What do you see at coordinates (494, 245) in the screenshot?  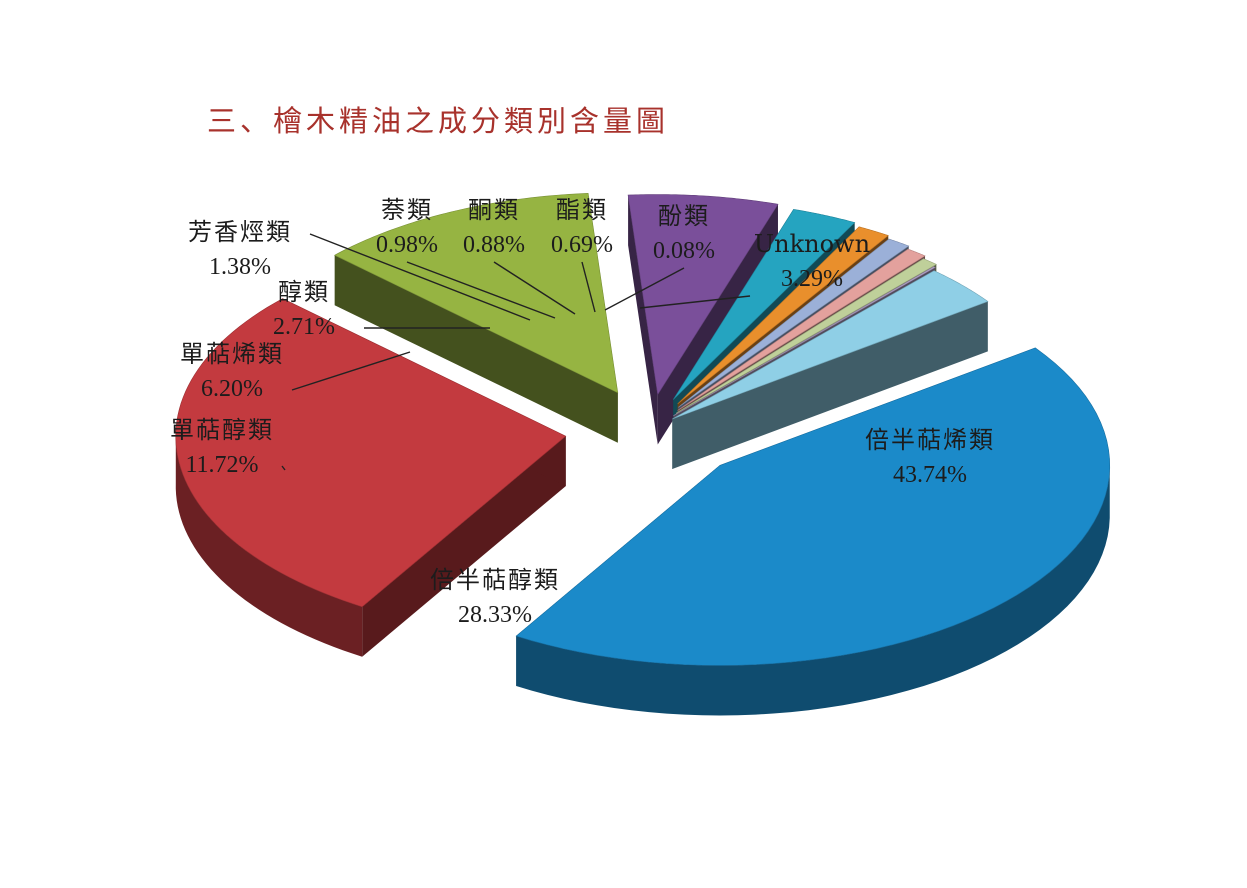 I see `slice-value: 0.88%` at bounding box center [494, 245].